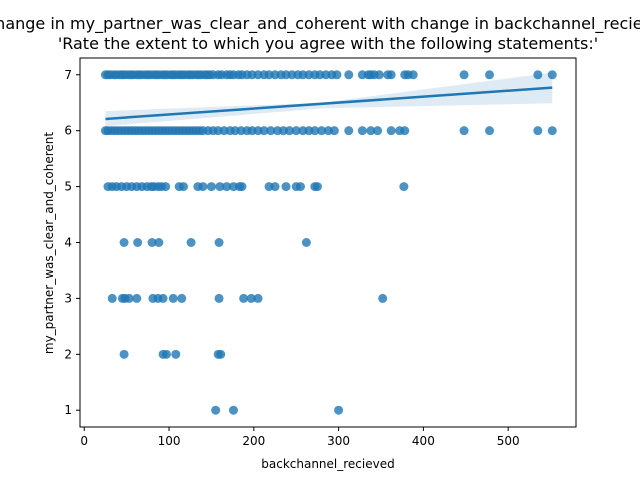 The width and height of the screenshot is (640, 480). What do you see at coordinates (68, 131) in the screenshot?
I see `y-tick-label: 6` at bounding box center [68, 131].